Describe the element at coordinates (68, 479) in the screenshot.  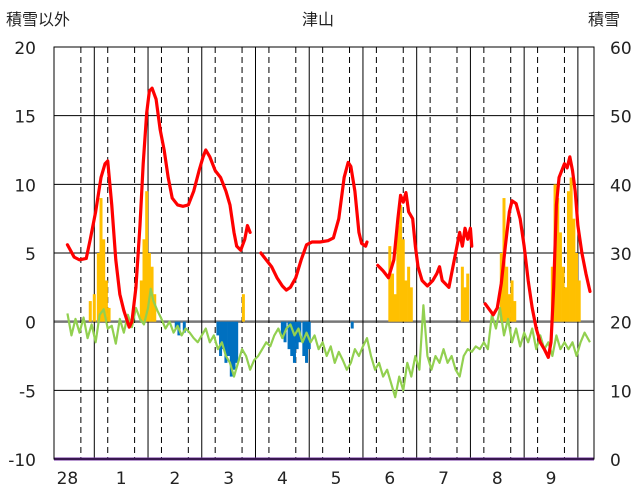
I see `day-label: 28` at that location.